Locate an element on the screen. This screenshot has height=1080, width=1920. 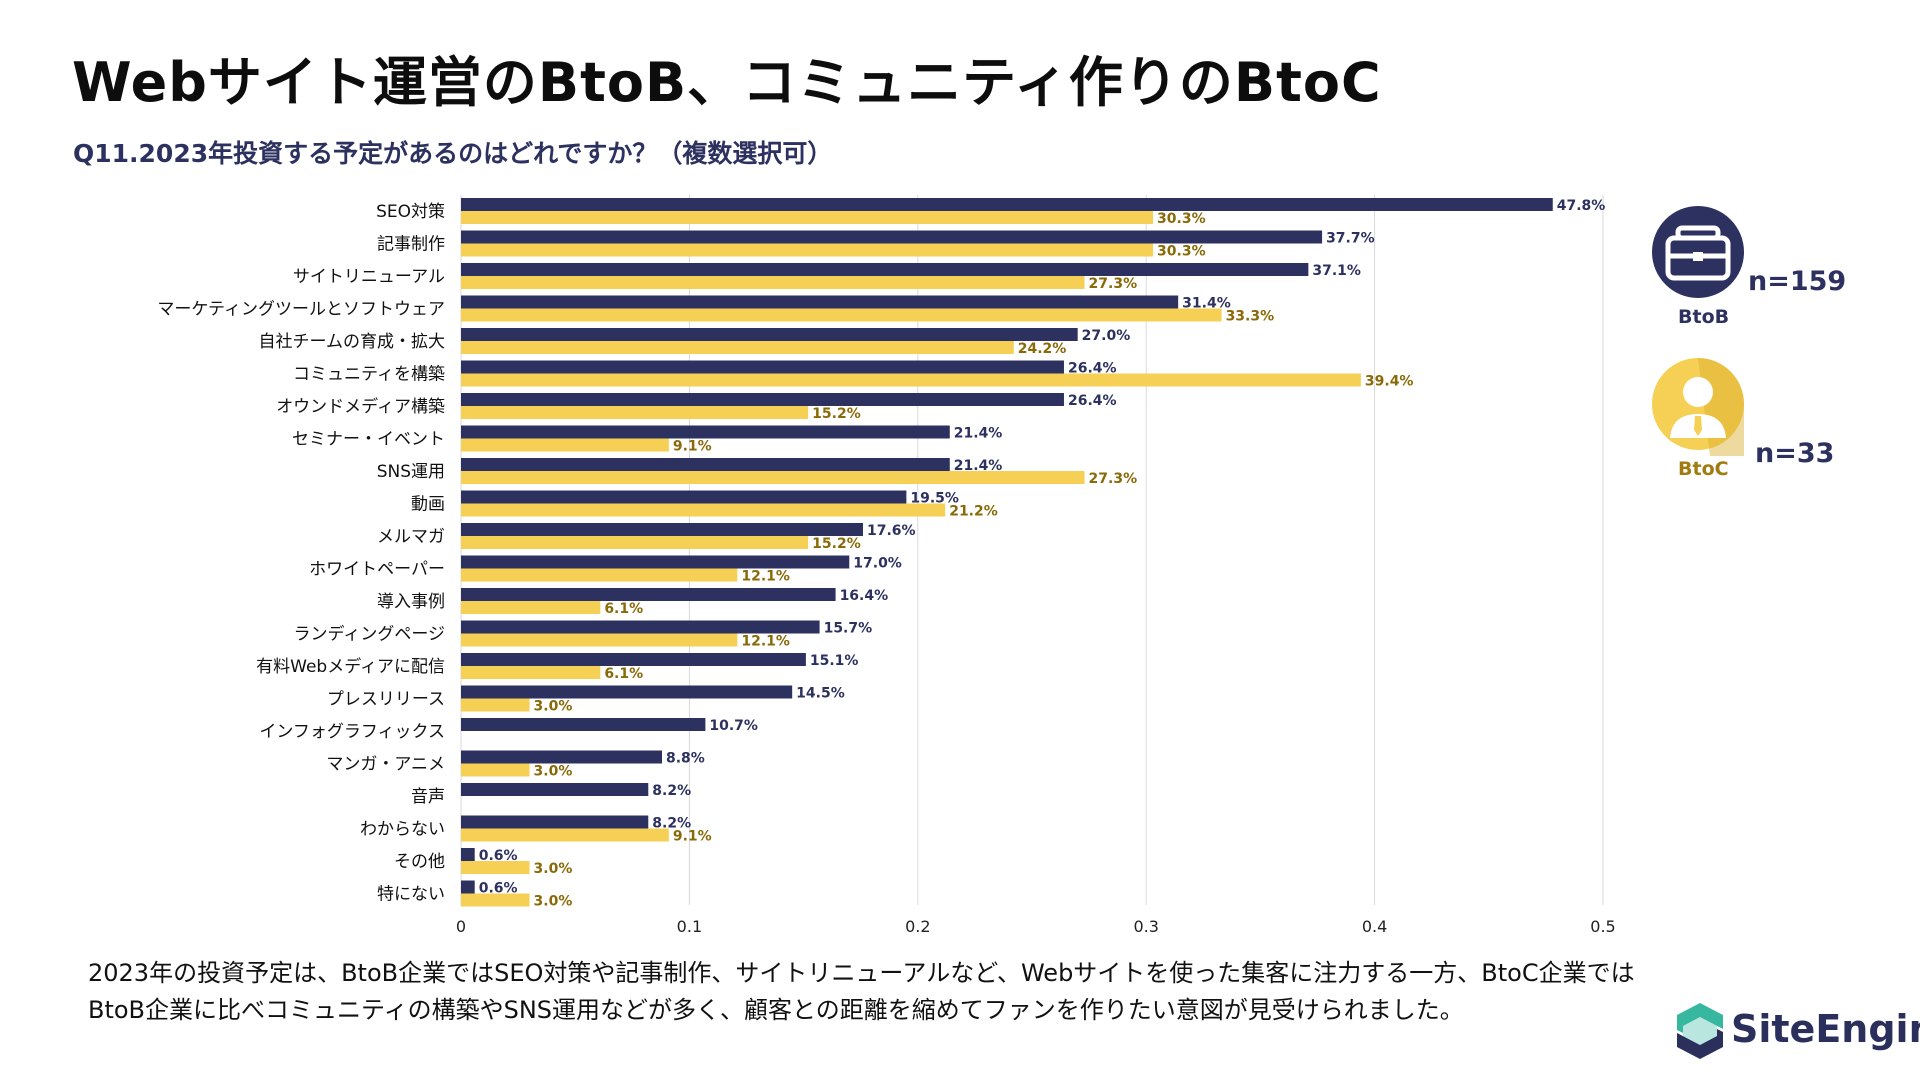
data-label-btob: 10.7% is located at coordinates (733, 726).